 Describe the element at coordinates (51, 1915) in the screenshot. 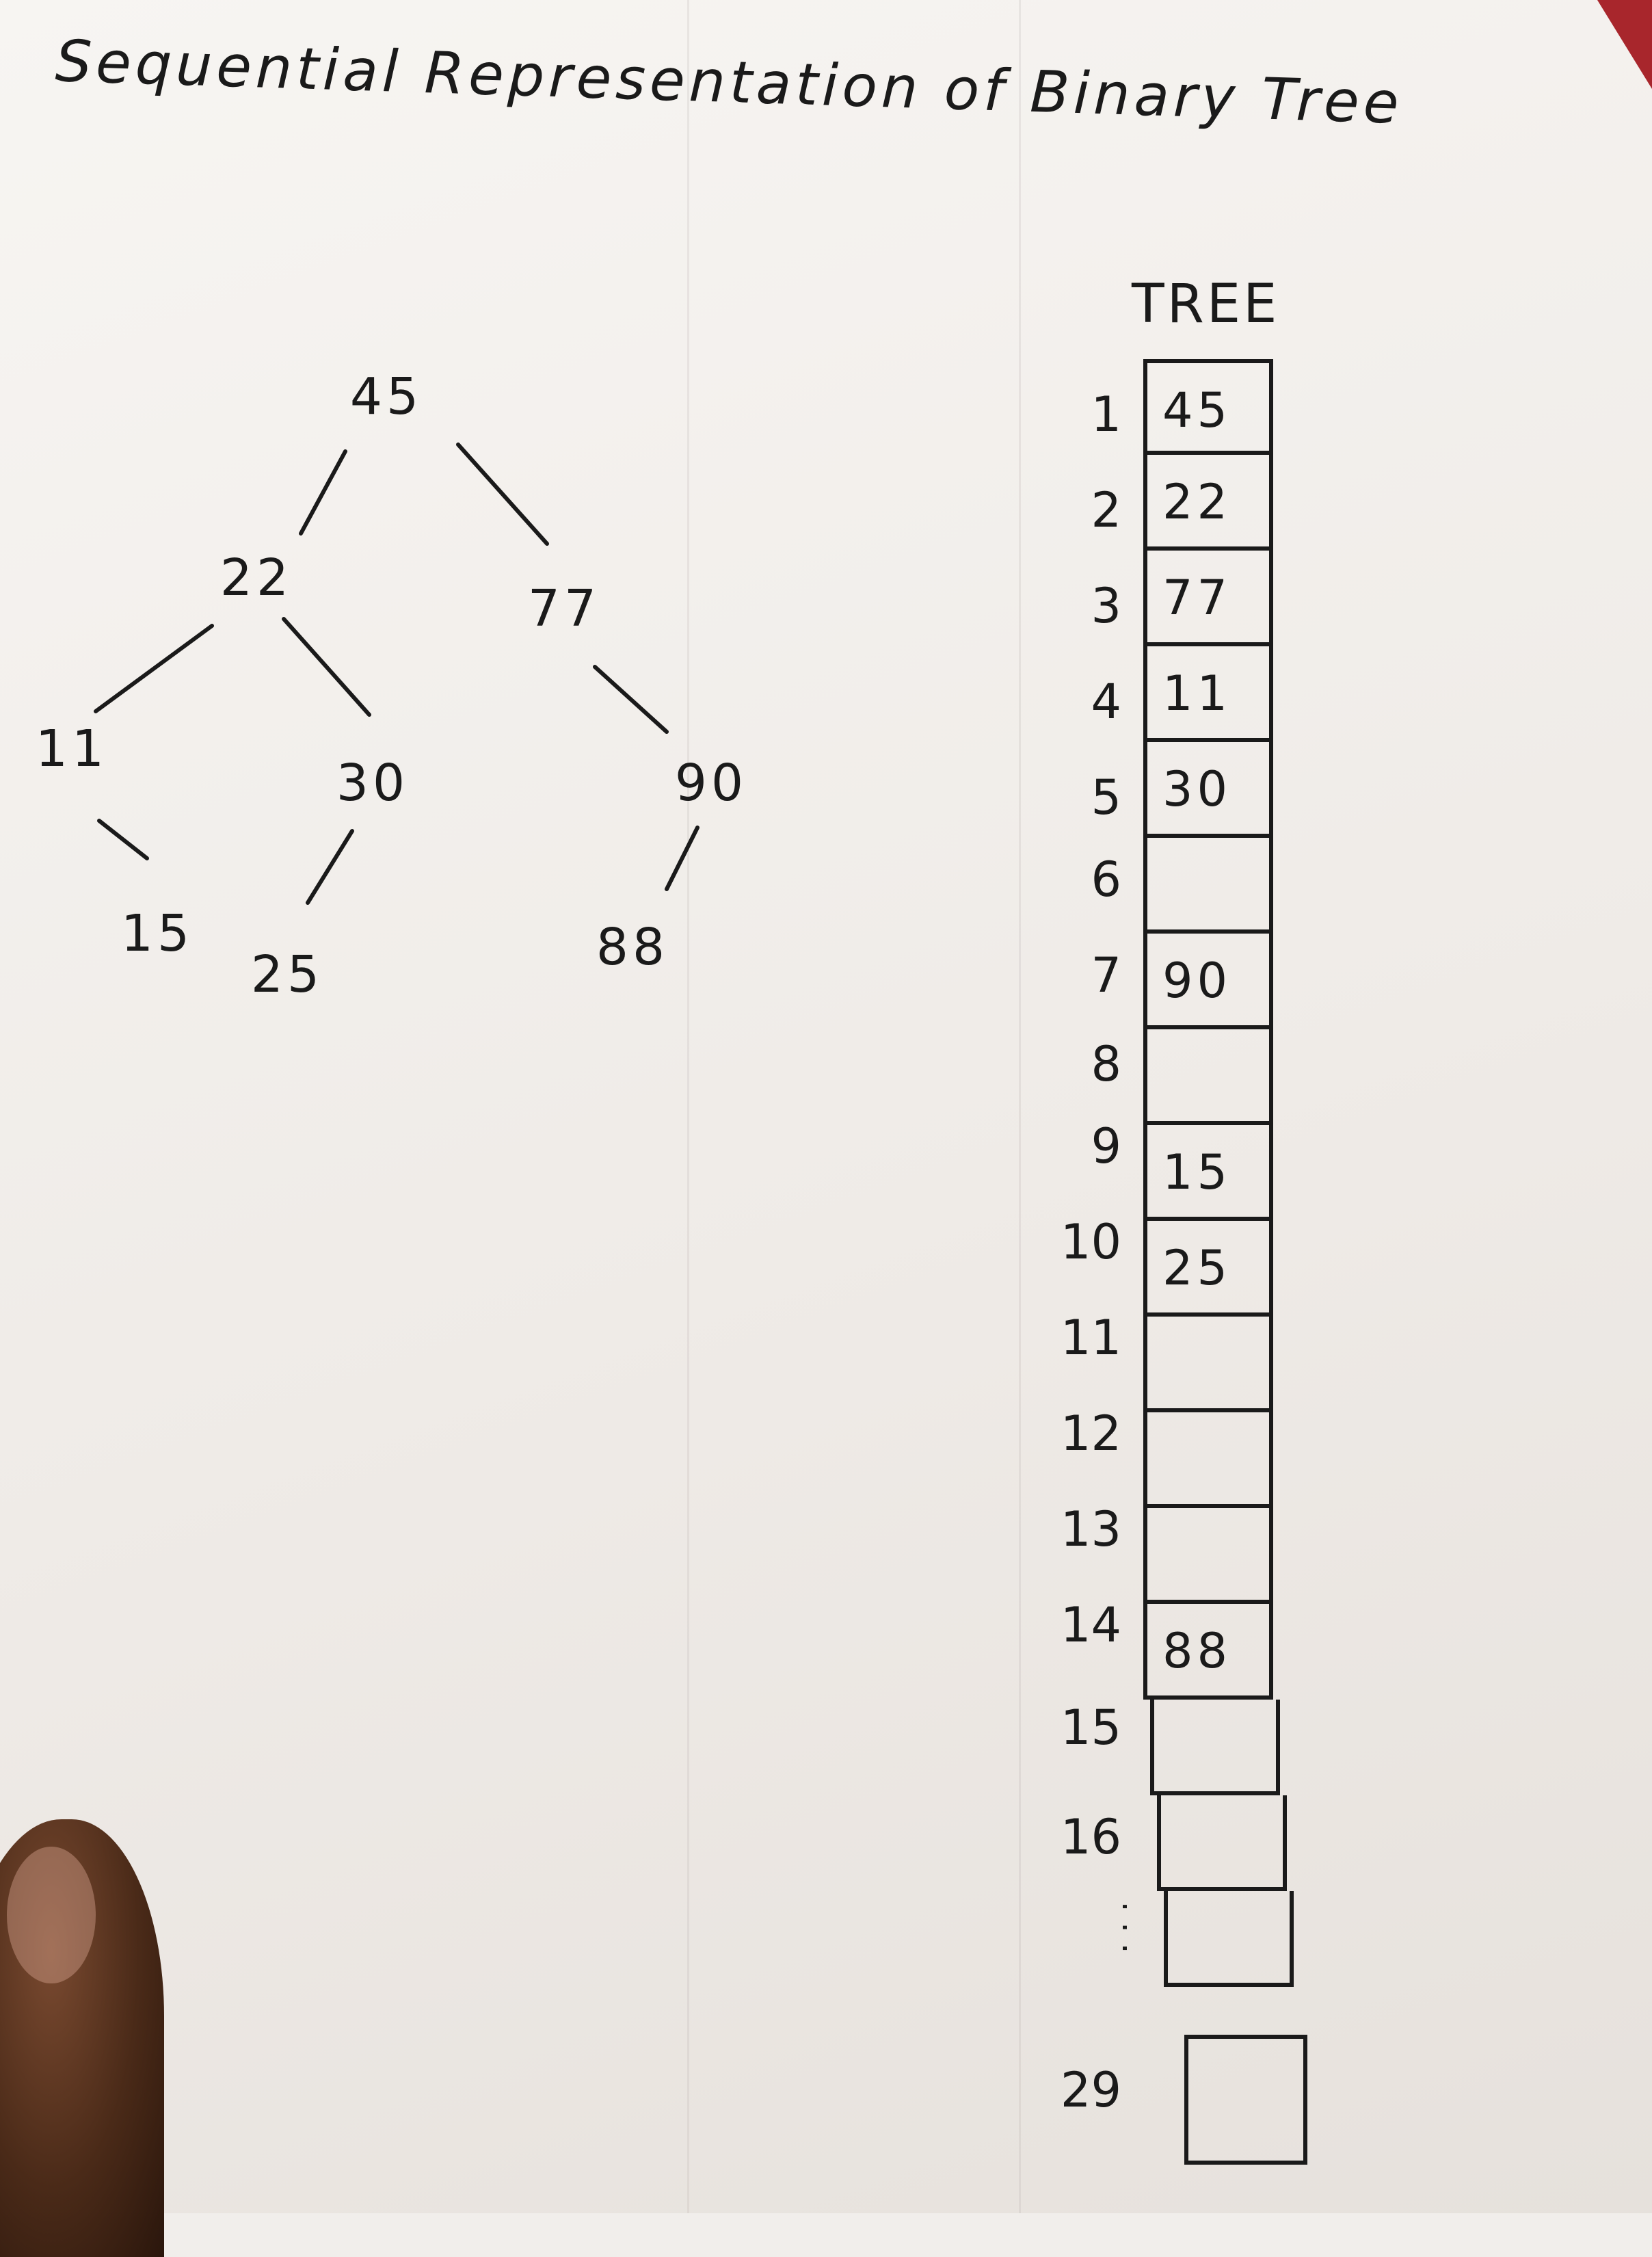

I see `fingernail-photo` at that location.